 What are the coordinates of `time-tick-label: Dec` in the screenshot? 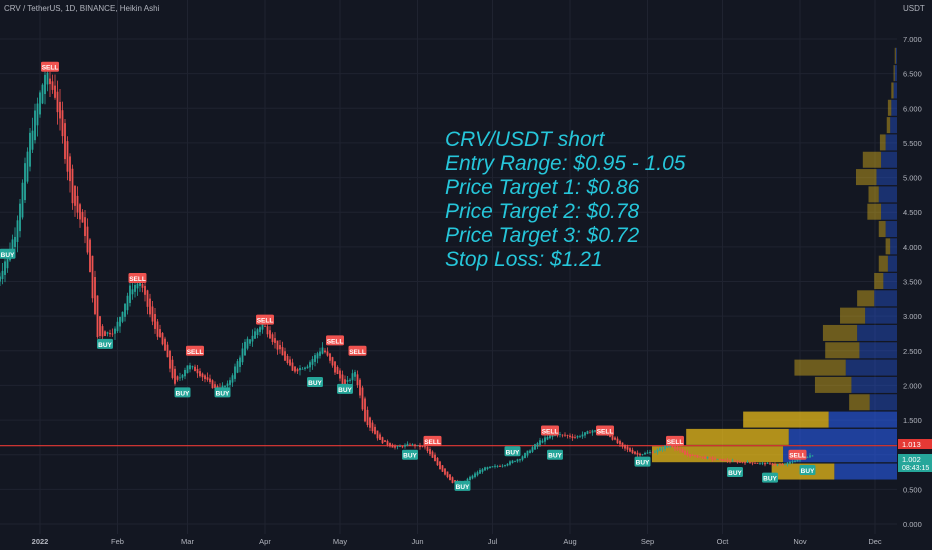 It's located at (875, 541).